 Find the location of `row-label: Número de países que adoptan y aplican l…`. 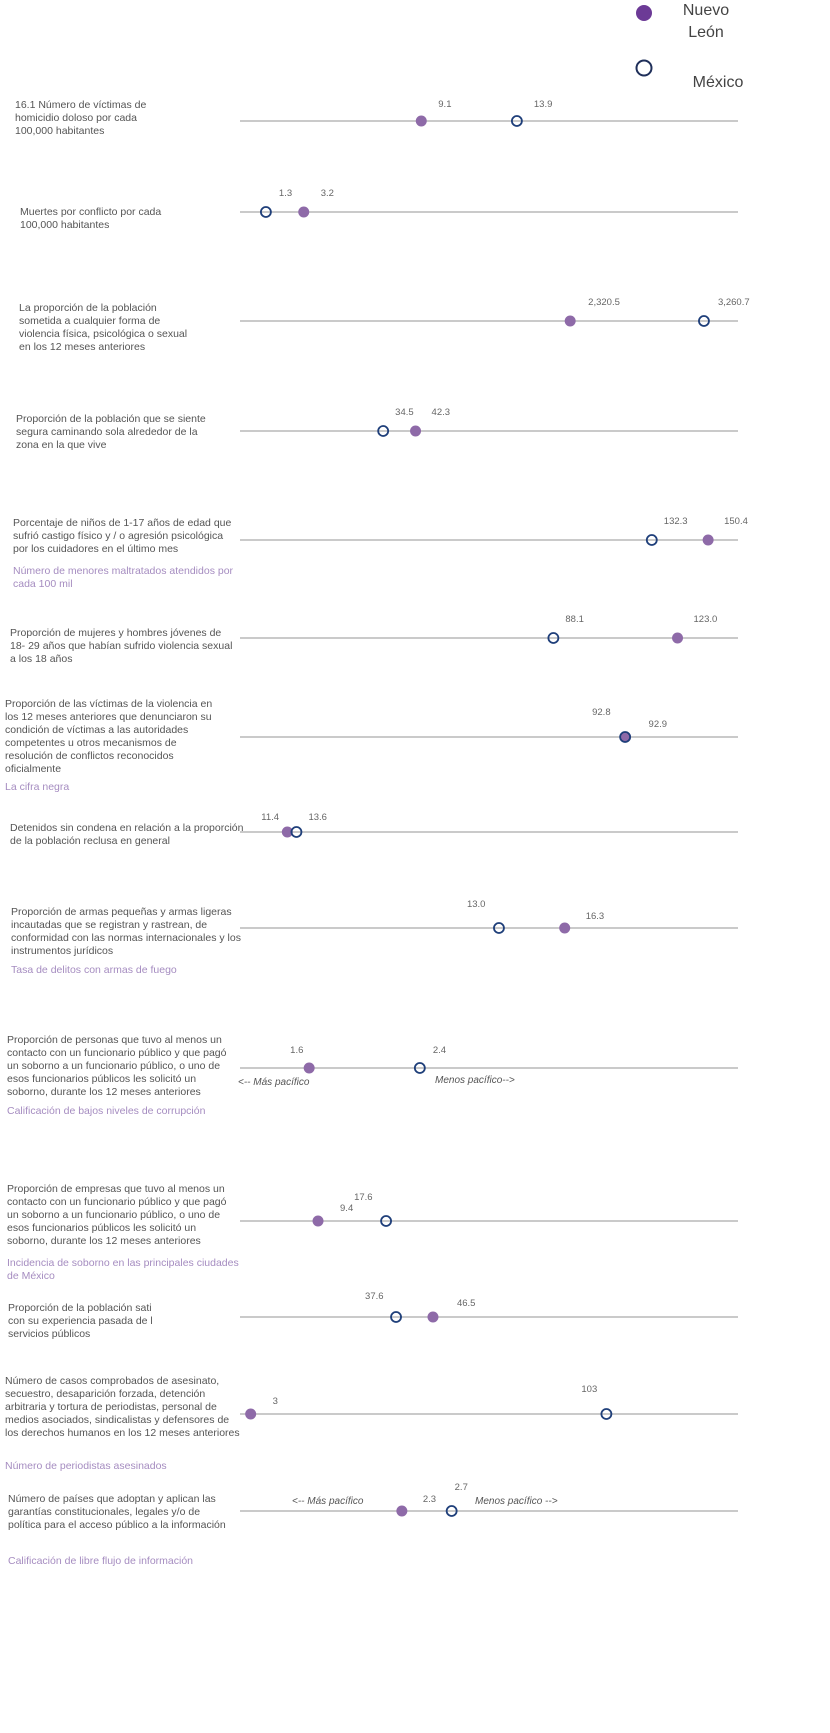

row-label: Número de países que adoptan y aplican l… is located at coordinates (117, 1512).